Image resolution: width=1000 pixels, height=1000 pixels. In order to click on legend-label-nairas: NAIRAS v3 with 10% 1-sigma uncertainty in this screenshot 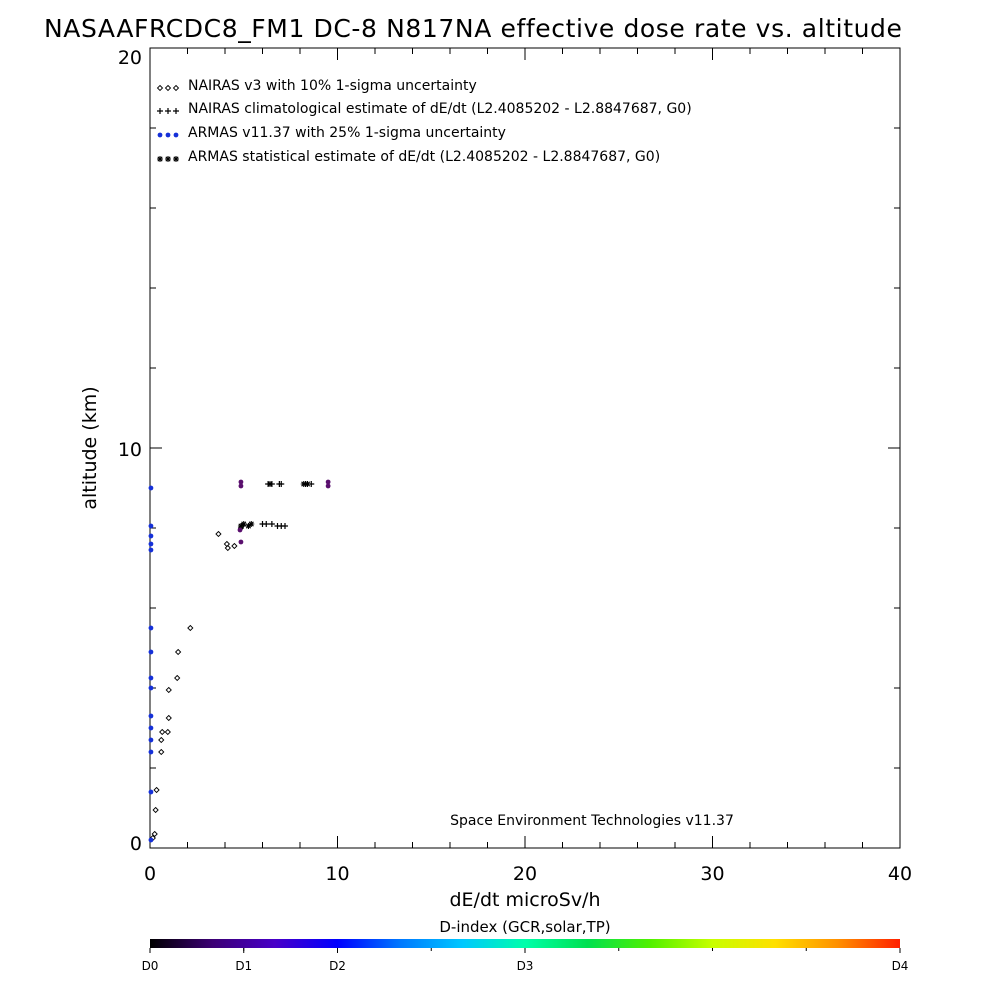, I will do `click(332, 86)`.